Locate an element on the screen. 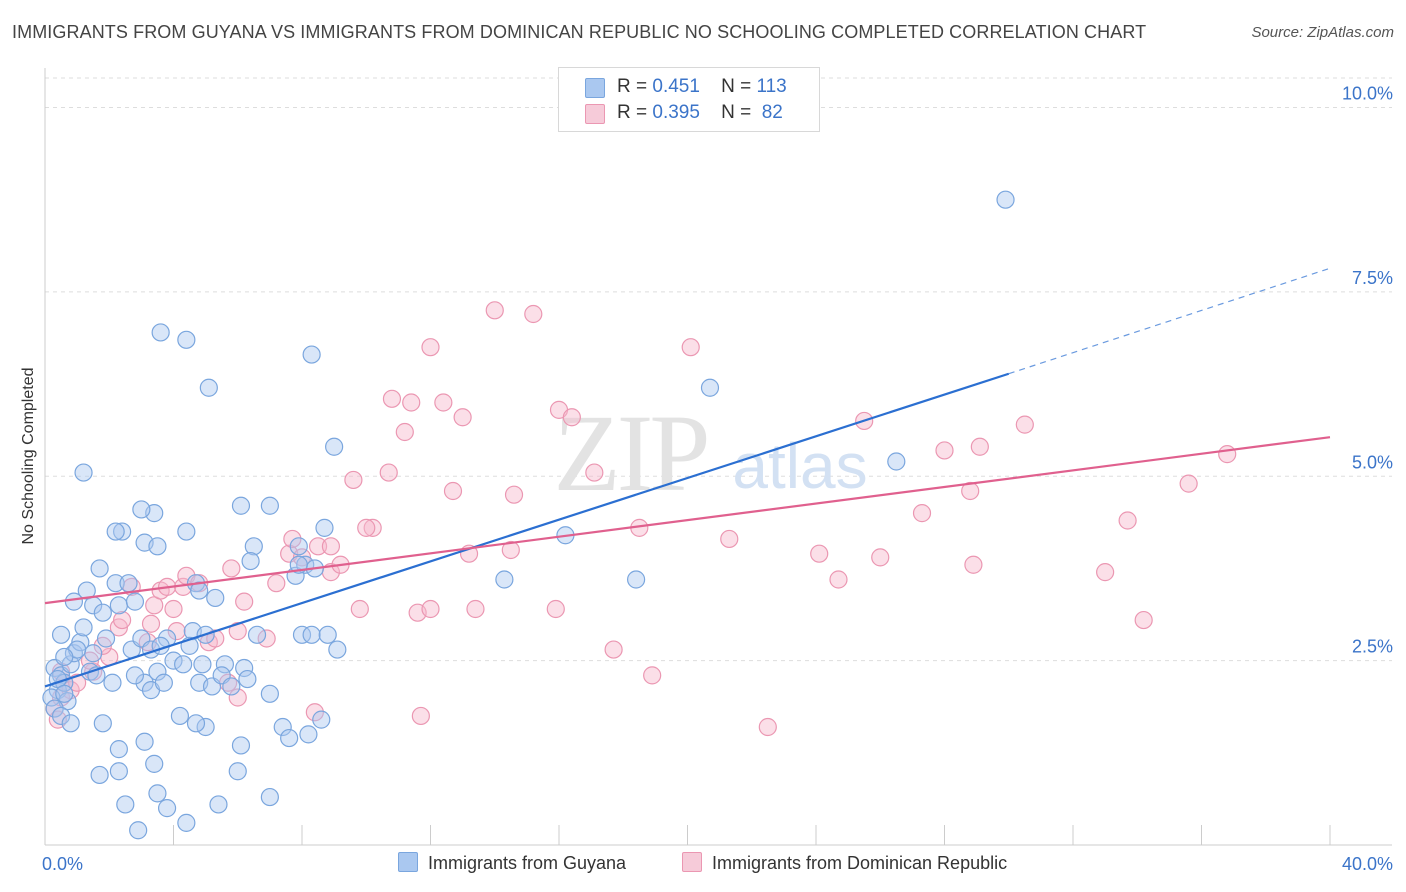 This screenshot has width=1406, height=892. watermark: ZIP atlas is located at coordinates (711, 453).